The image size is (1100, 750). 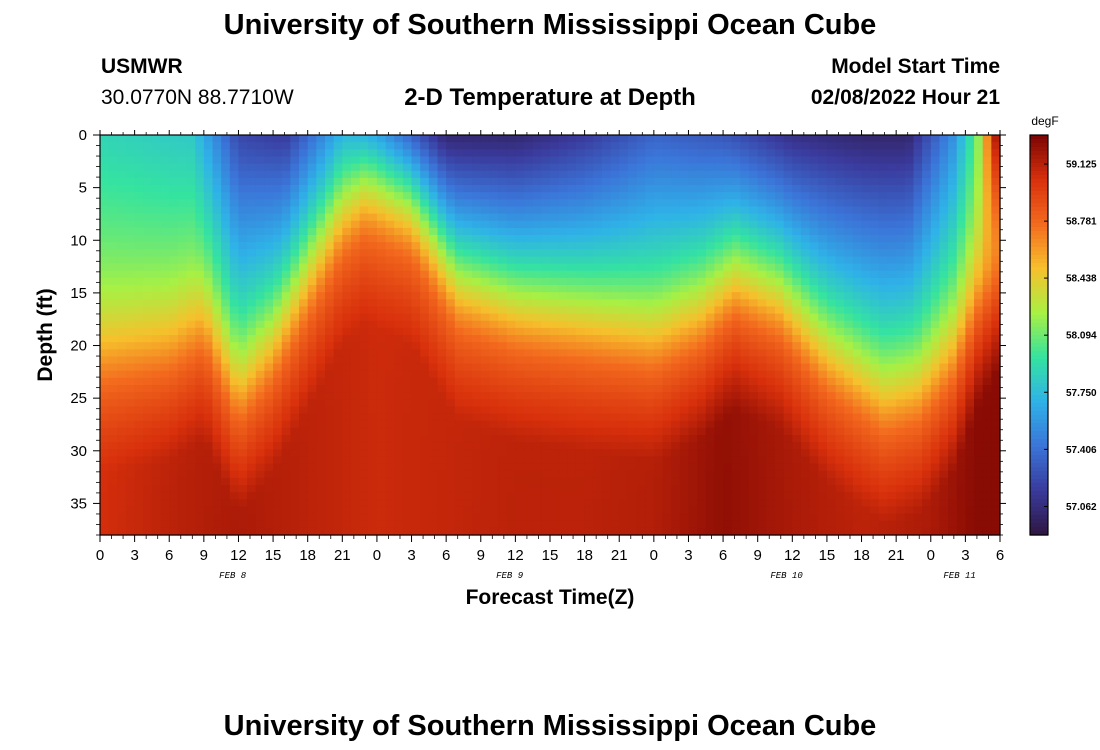 What do you see at coordinates (142, 66) in the screenshot?
I see `station-name: USMWR` at bounding box center [142, 66].